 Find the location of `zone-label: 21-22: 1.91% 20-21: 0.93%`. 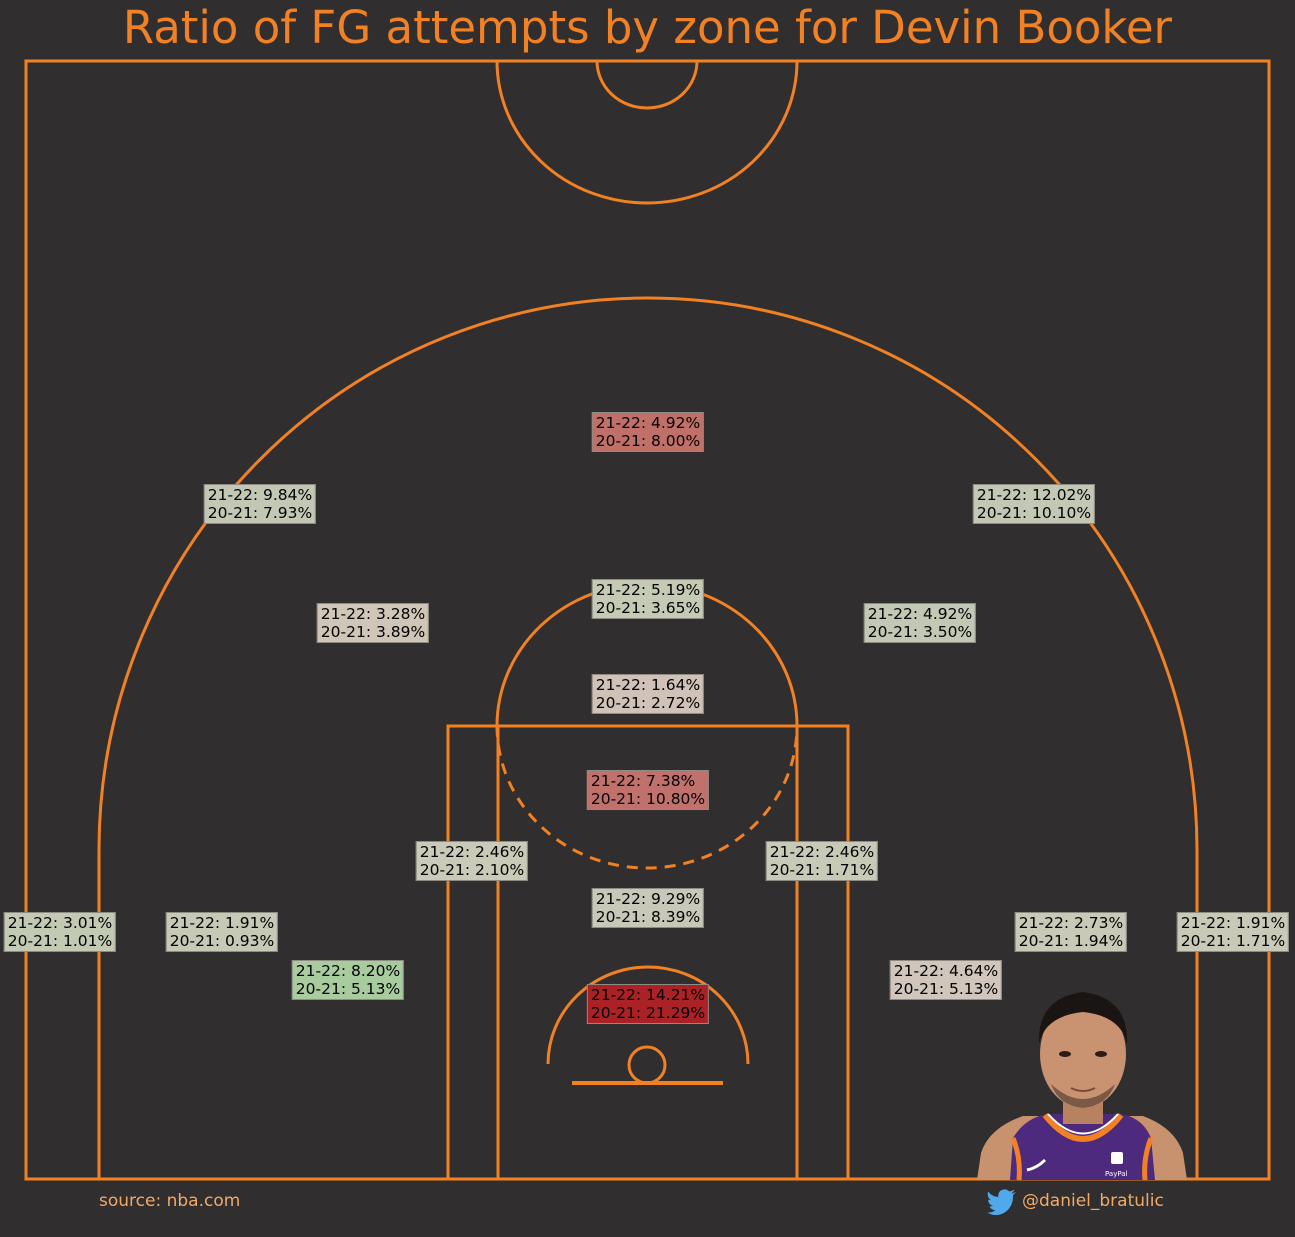

zone-label: 21-22: 1.91% 20-21: 0.93% is located at coordinates (222, 932).